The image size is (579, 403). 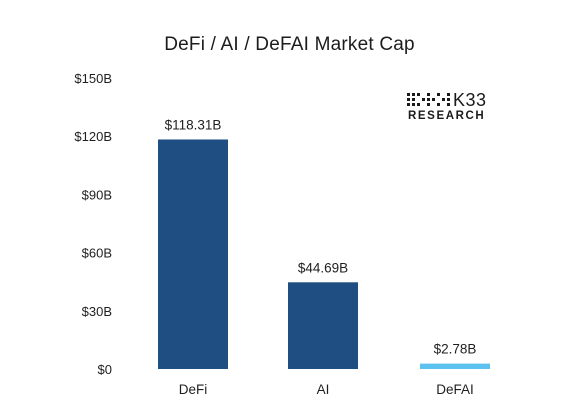 What do you see at coordinates (455, 389) in the screenshot?
I see `x-tick-label: DeFAI` at bounding box center [455, 389].